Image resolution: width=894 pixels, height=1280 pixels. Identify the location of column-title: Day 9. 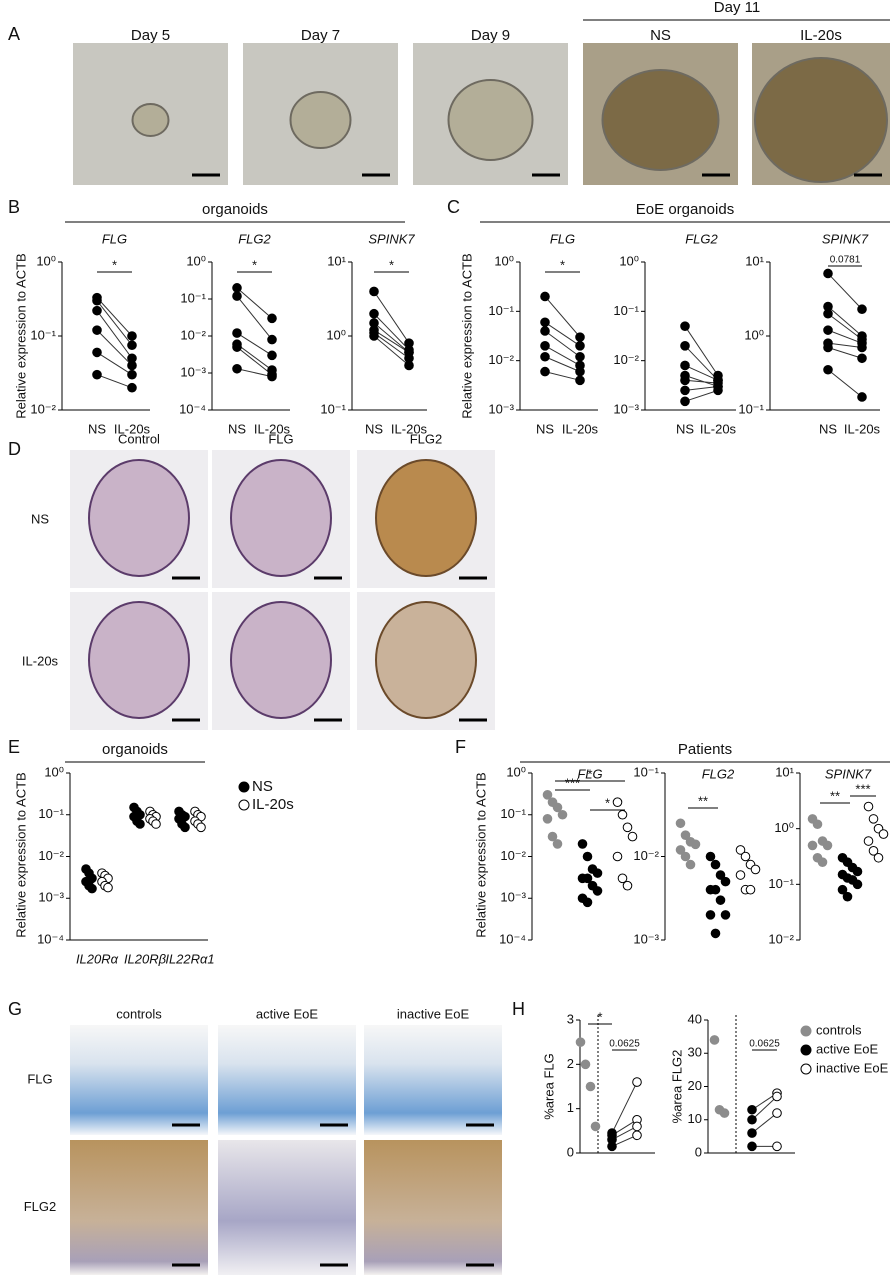
(490, 35).